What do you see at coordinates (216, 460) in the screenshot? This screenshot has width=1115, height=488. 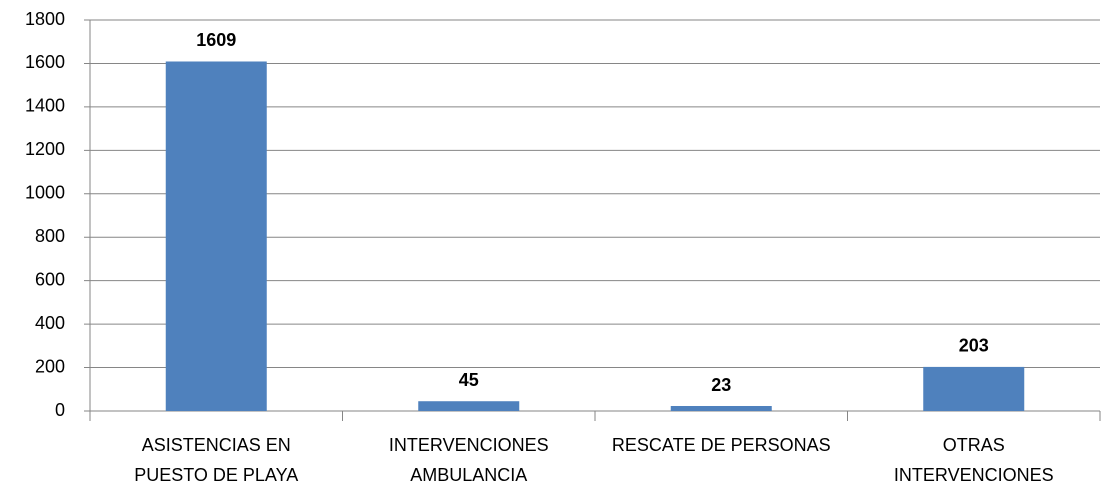 I see `x-tick-label: ASISTENCIAS EN PUESTO DE PLAYA` at bounding box center [216, 460].